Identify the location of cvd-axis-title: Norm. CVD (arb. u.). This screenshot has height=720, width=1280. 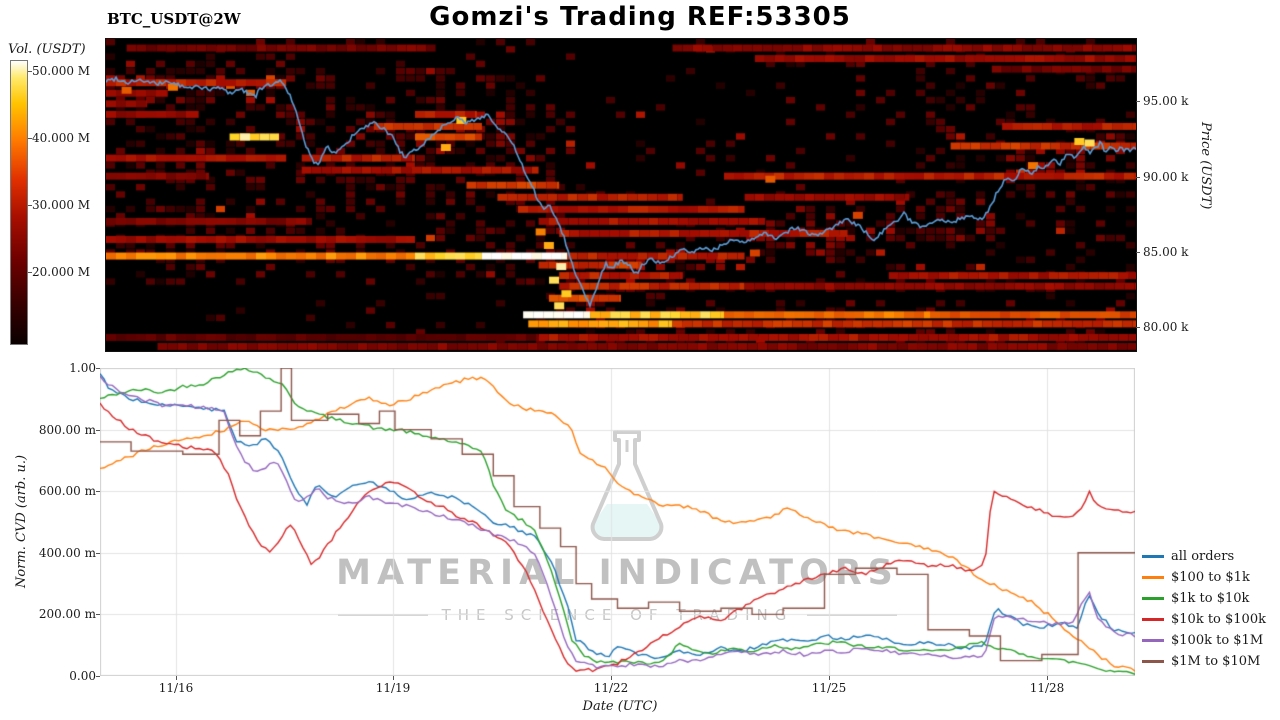
(21, 521).